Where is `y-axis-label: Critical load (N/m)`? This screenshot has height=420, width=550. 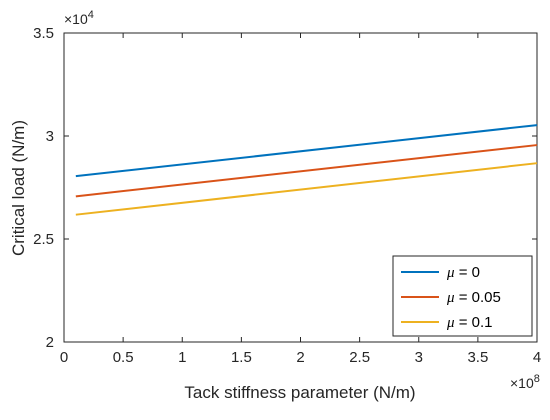
y-axis-label: Critical load (N/m) is located at coordinates (18, 188).